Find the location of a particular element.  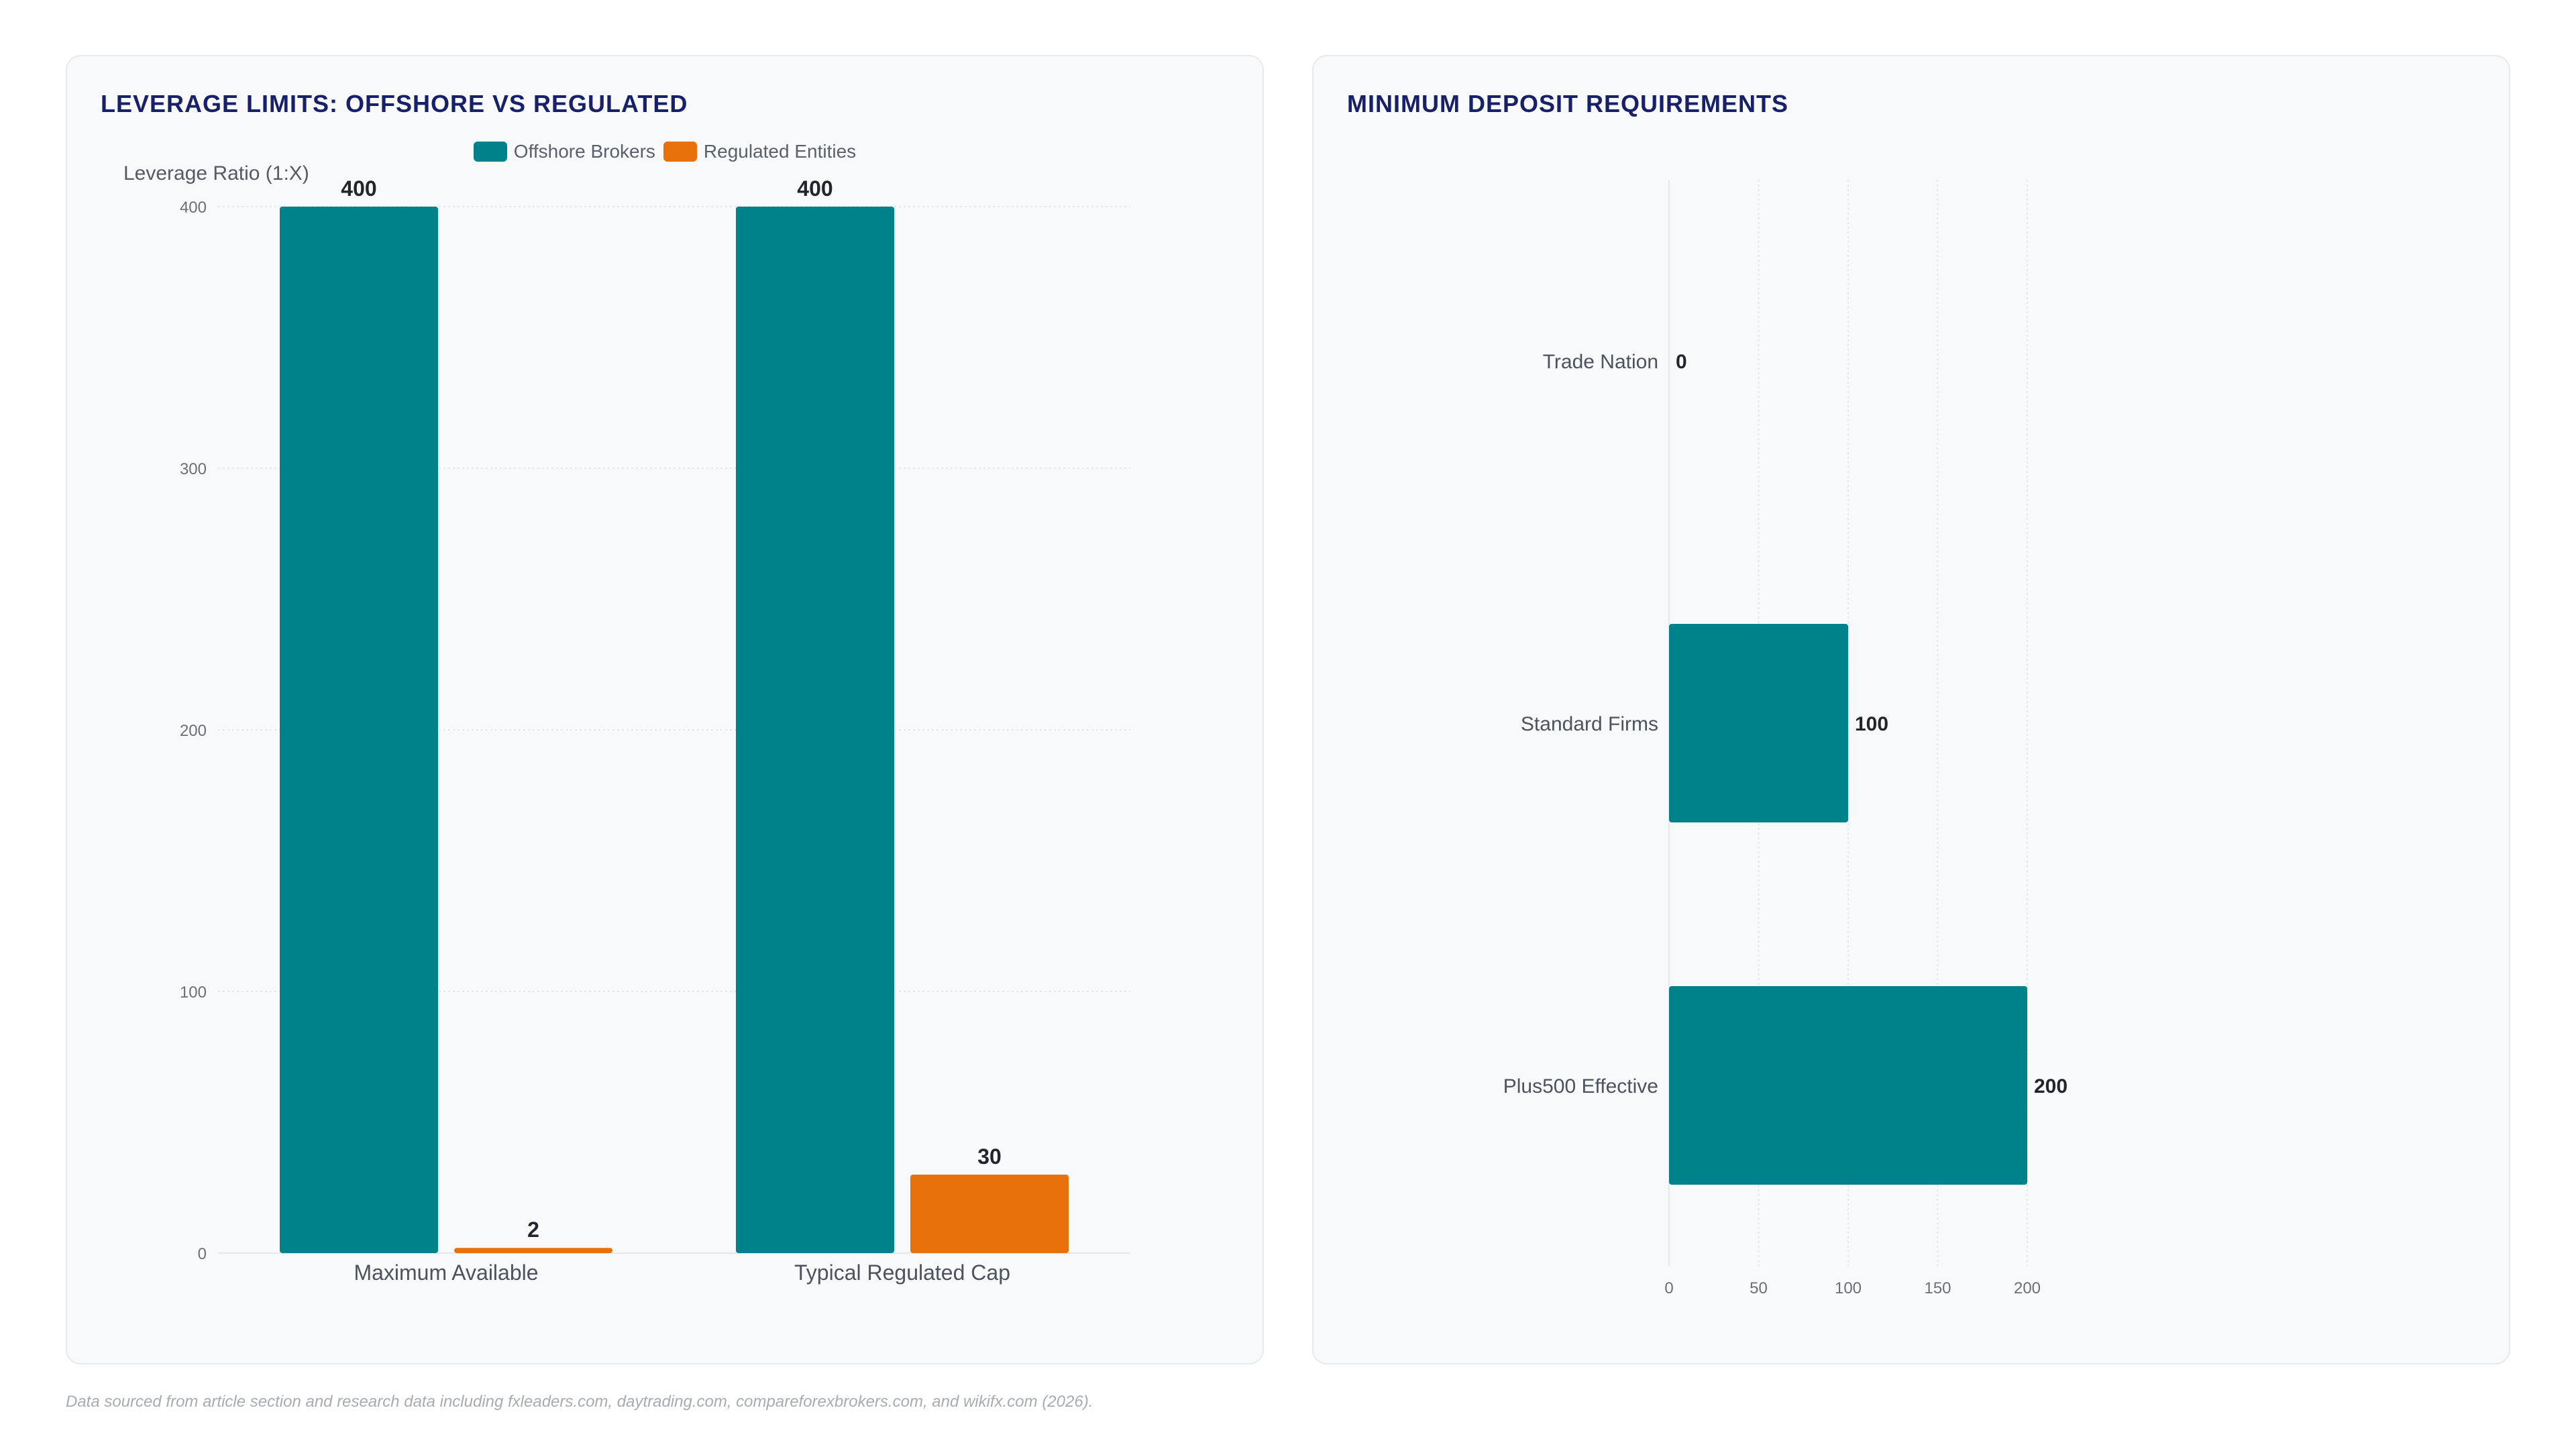

y-tick-label: Trade Nation is located at coordinates (1600, 362).